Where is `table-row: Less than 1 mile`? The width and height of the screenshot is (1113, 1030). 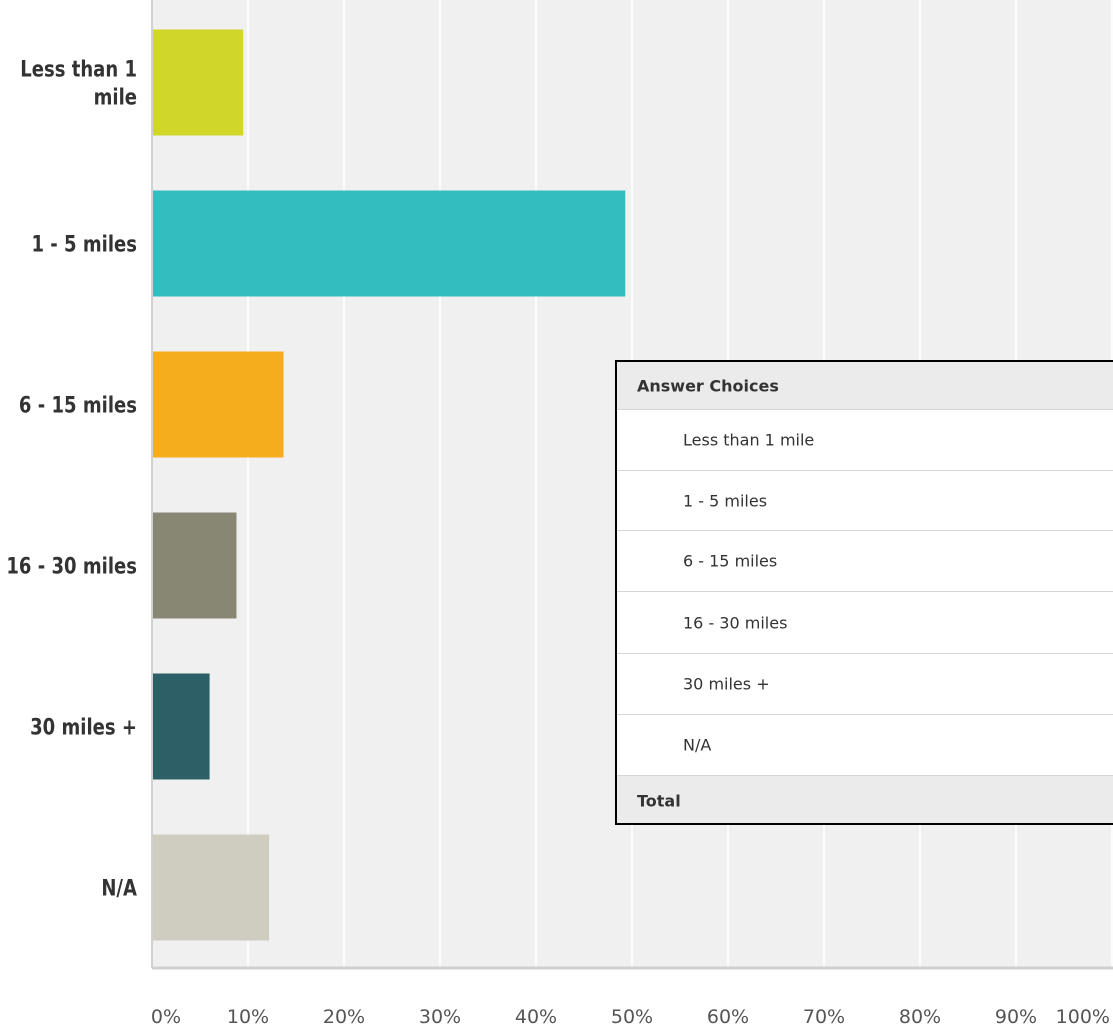
table-row: Less than 1 mile is located at coordinates (865, 440).